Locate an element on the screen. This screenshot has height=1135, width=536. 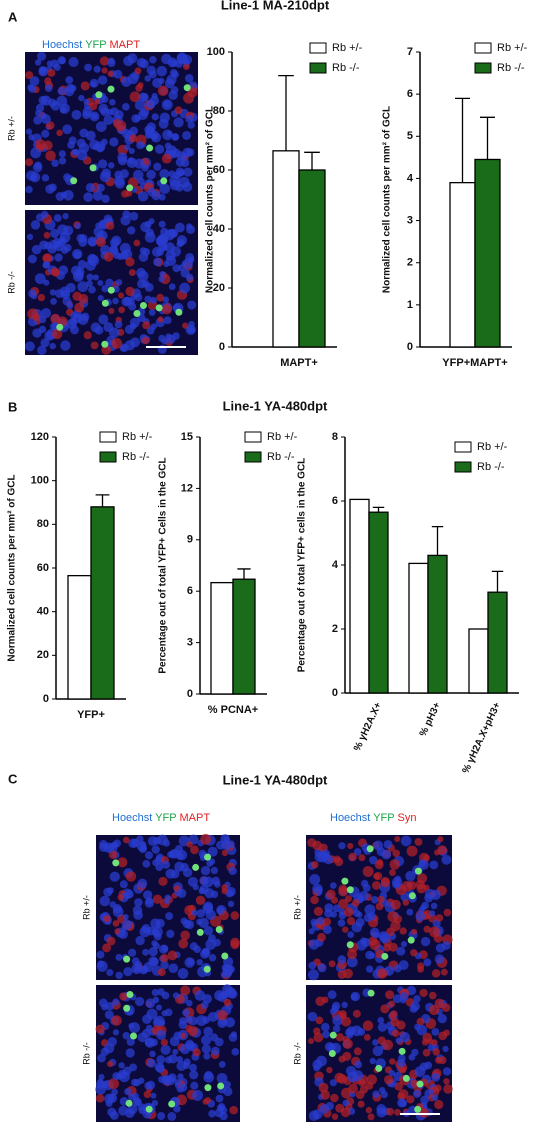
y-tick-label: 40 is located at coordinates (219, 229).